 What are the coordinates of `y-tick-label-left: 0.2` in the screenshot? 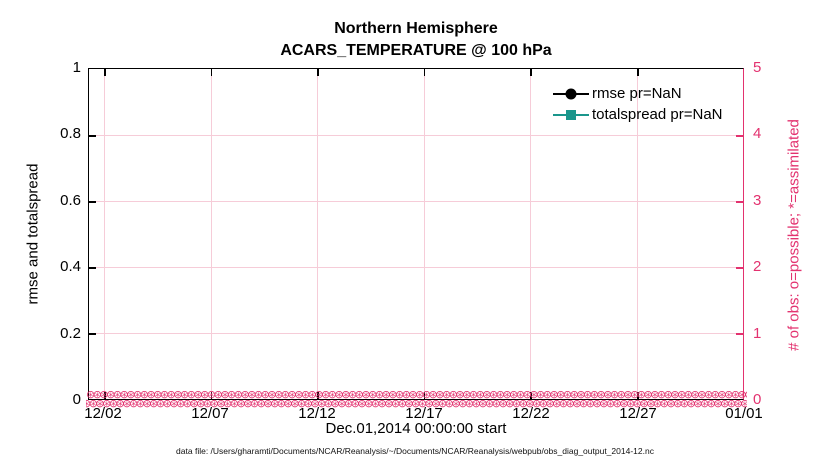 It's located at (70, 333).